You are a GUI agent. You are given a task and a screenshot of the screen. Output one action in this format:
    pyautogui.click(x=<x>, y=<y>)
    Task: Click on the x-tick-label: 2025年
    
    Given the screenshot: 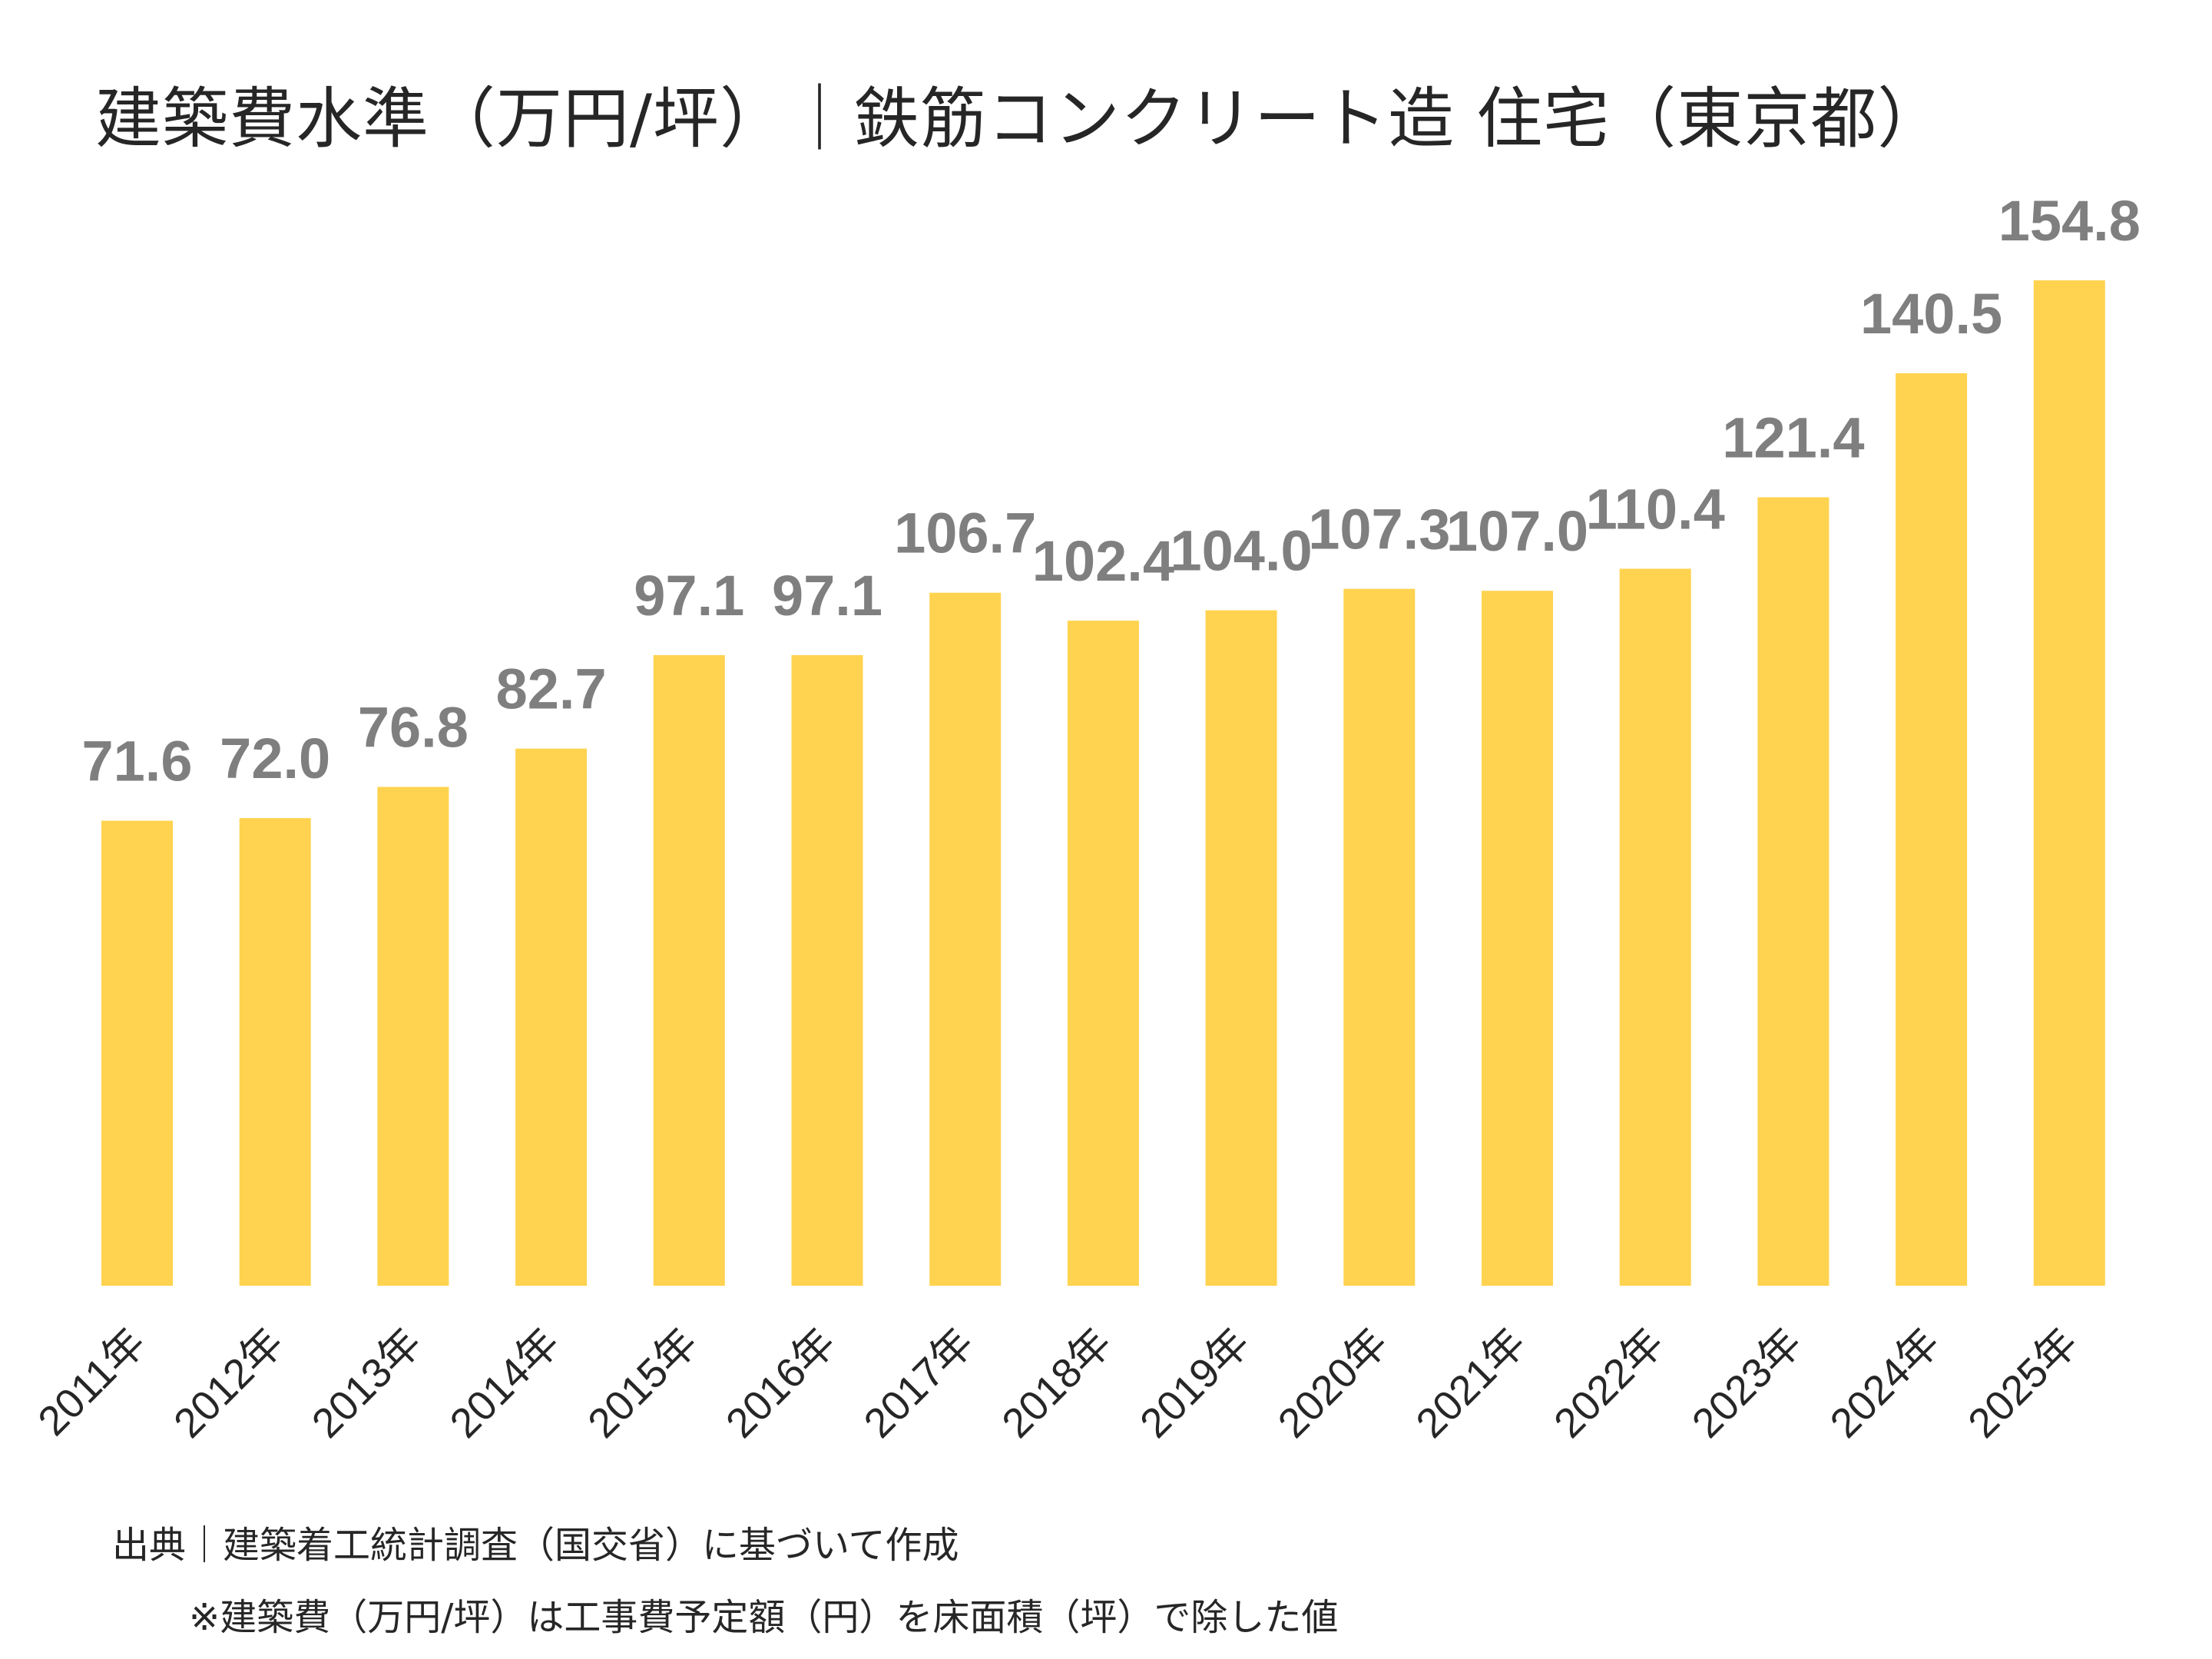 What is the action you would take?
    pyautogui.click(x=2023, y=1384)
    